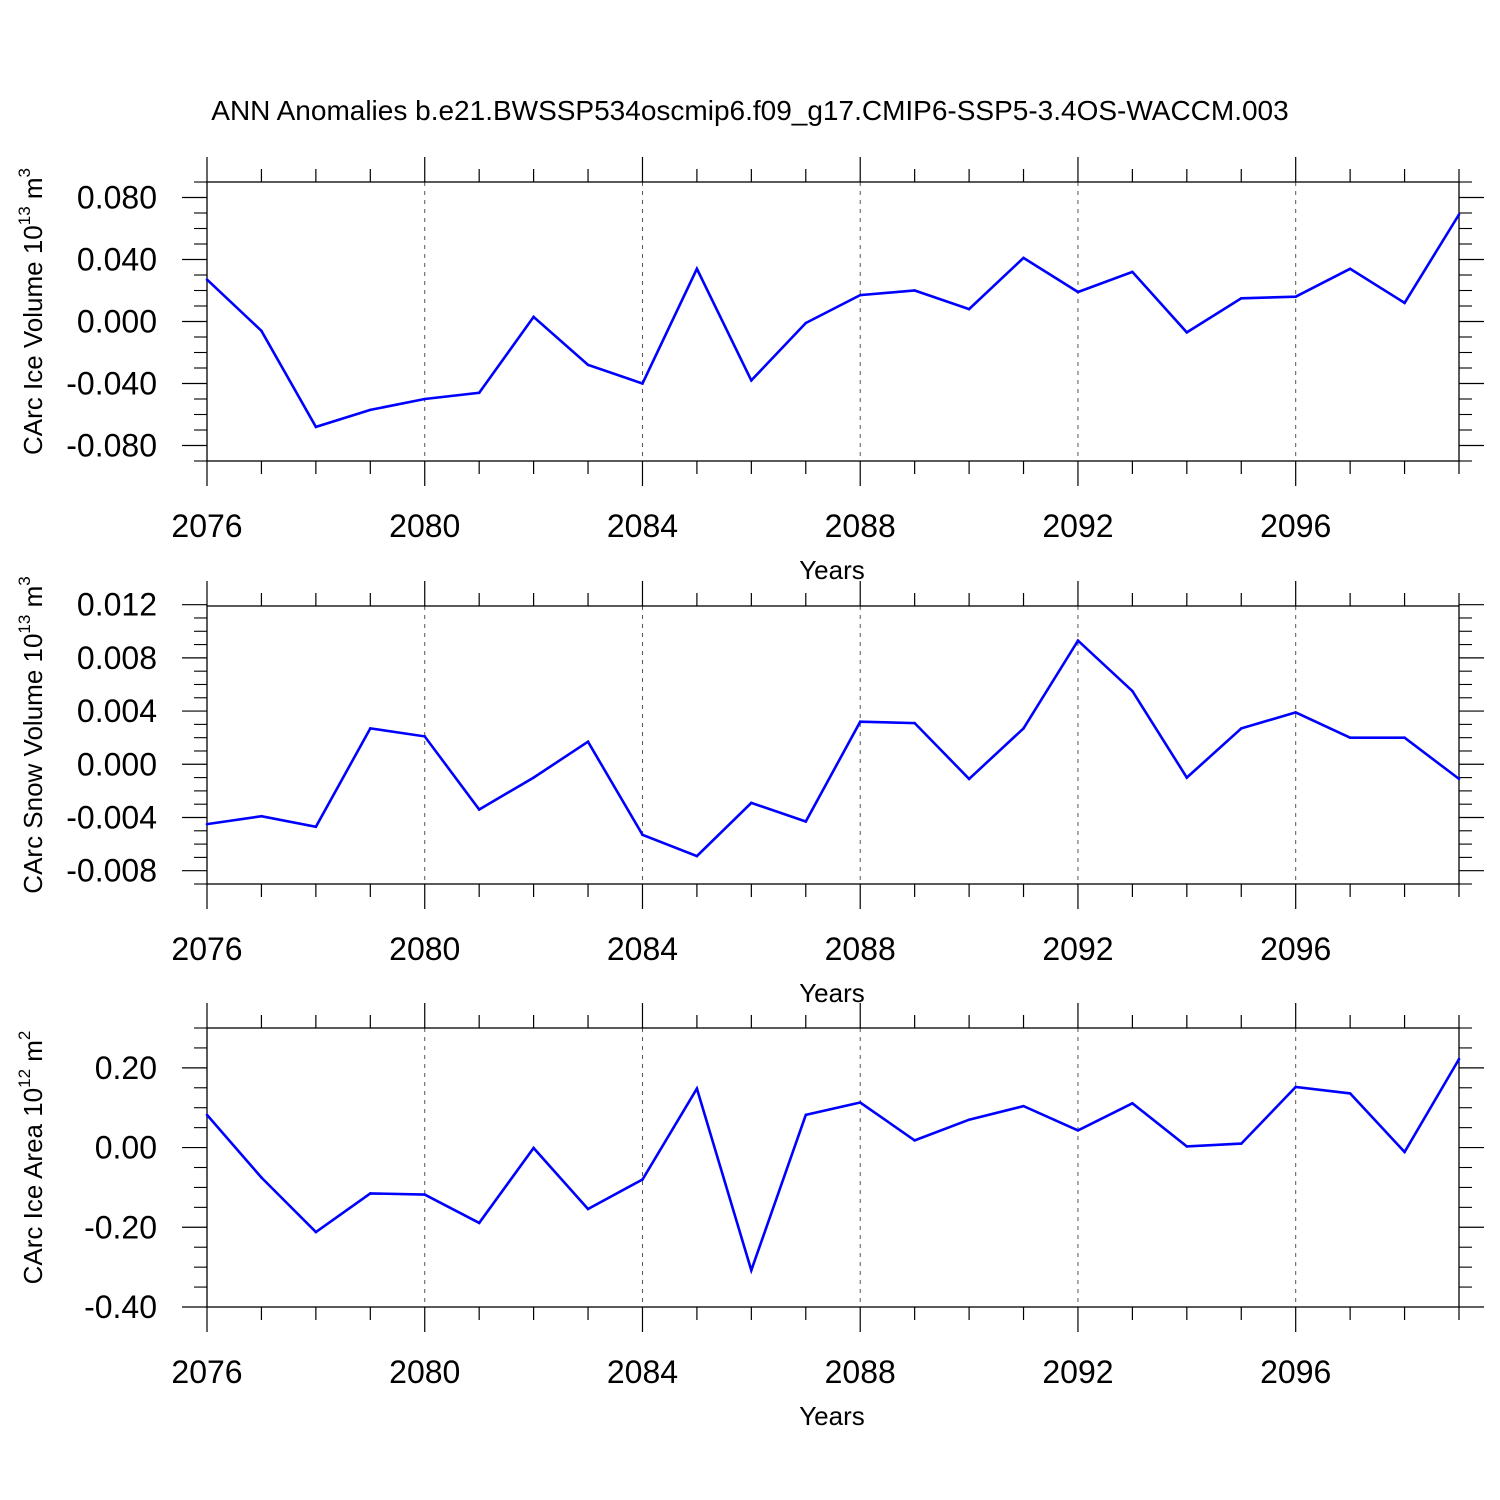  I want to click on y-tick-label: 0.00, so click(126, 1148).